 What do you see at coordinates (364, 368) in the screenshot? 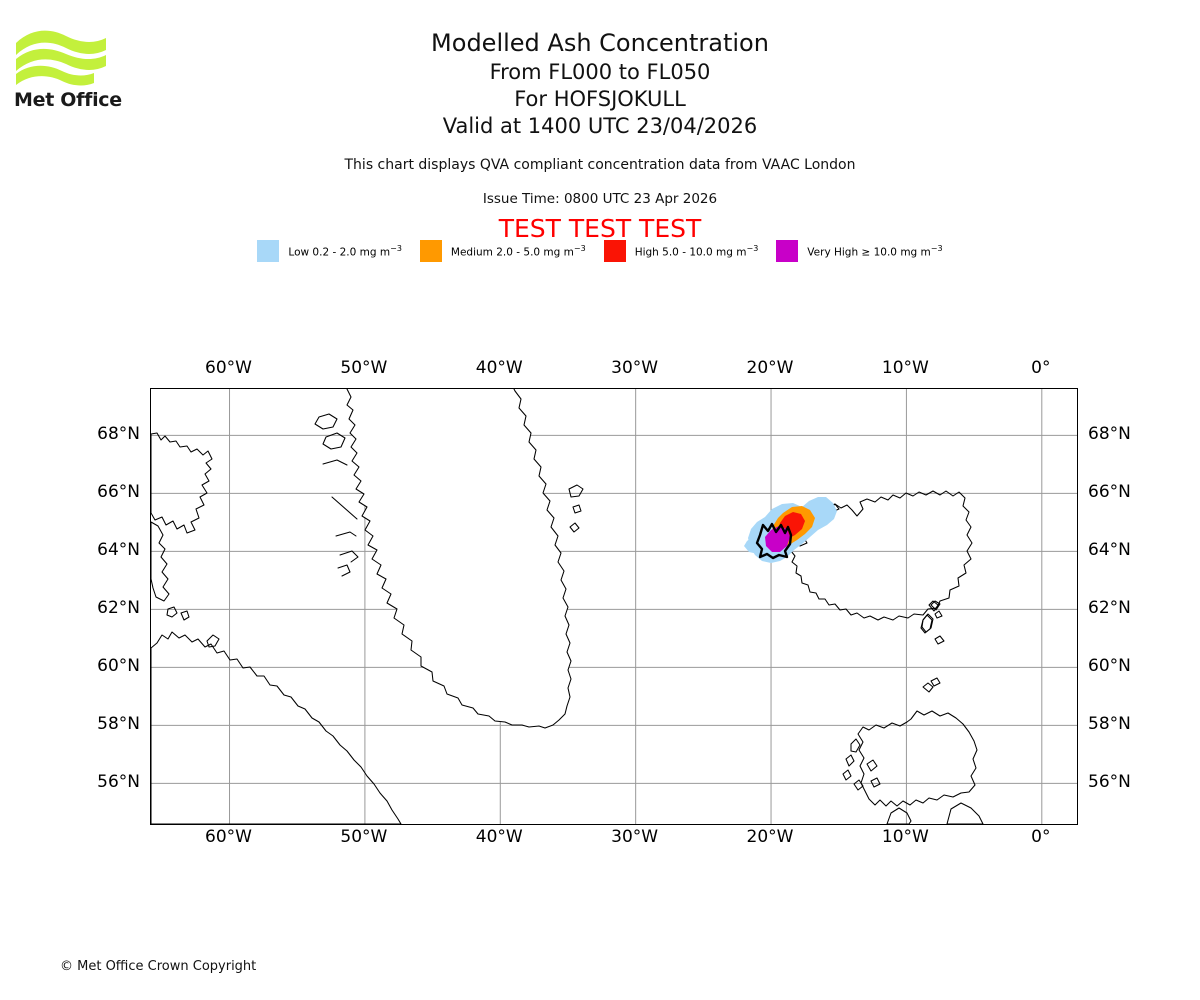
I see `lon-label-top--50: 50°W` at bounding box center [364, 368].